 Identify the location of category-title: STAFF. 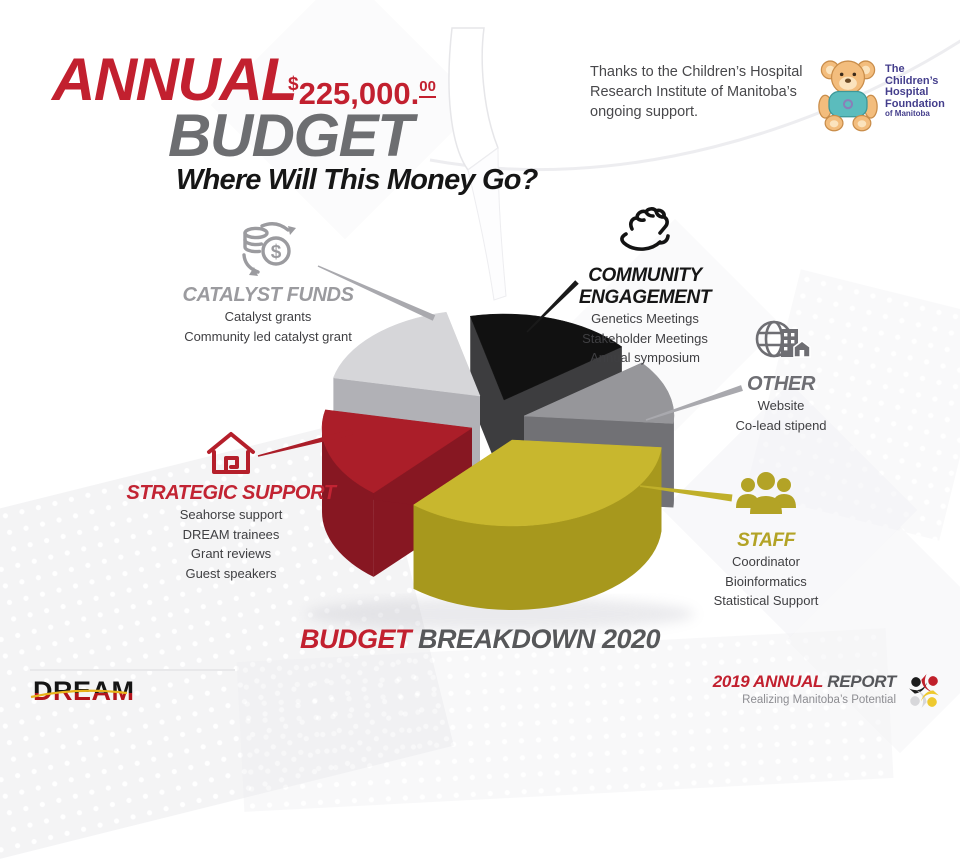
(766, 540).